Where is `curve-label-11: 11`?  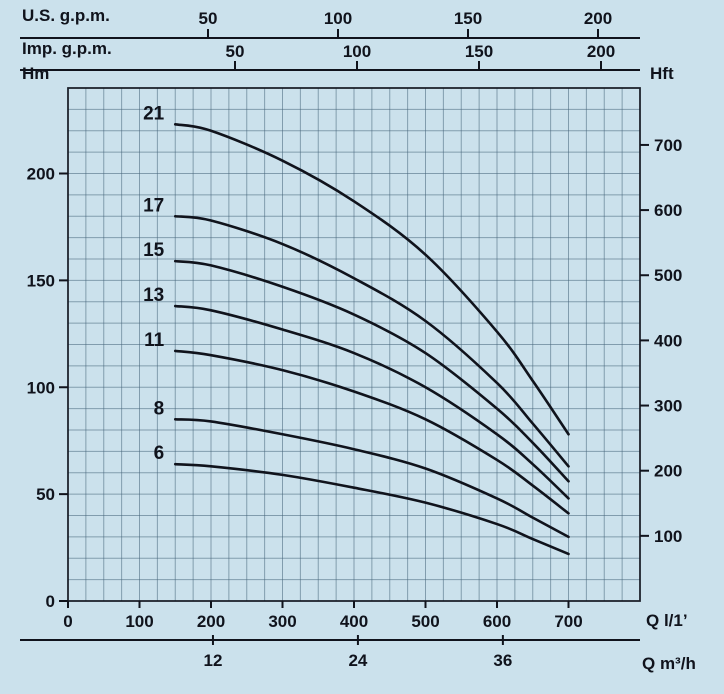 curve-label-11: 11 is located at coordinates (154, 340).